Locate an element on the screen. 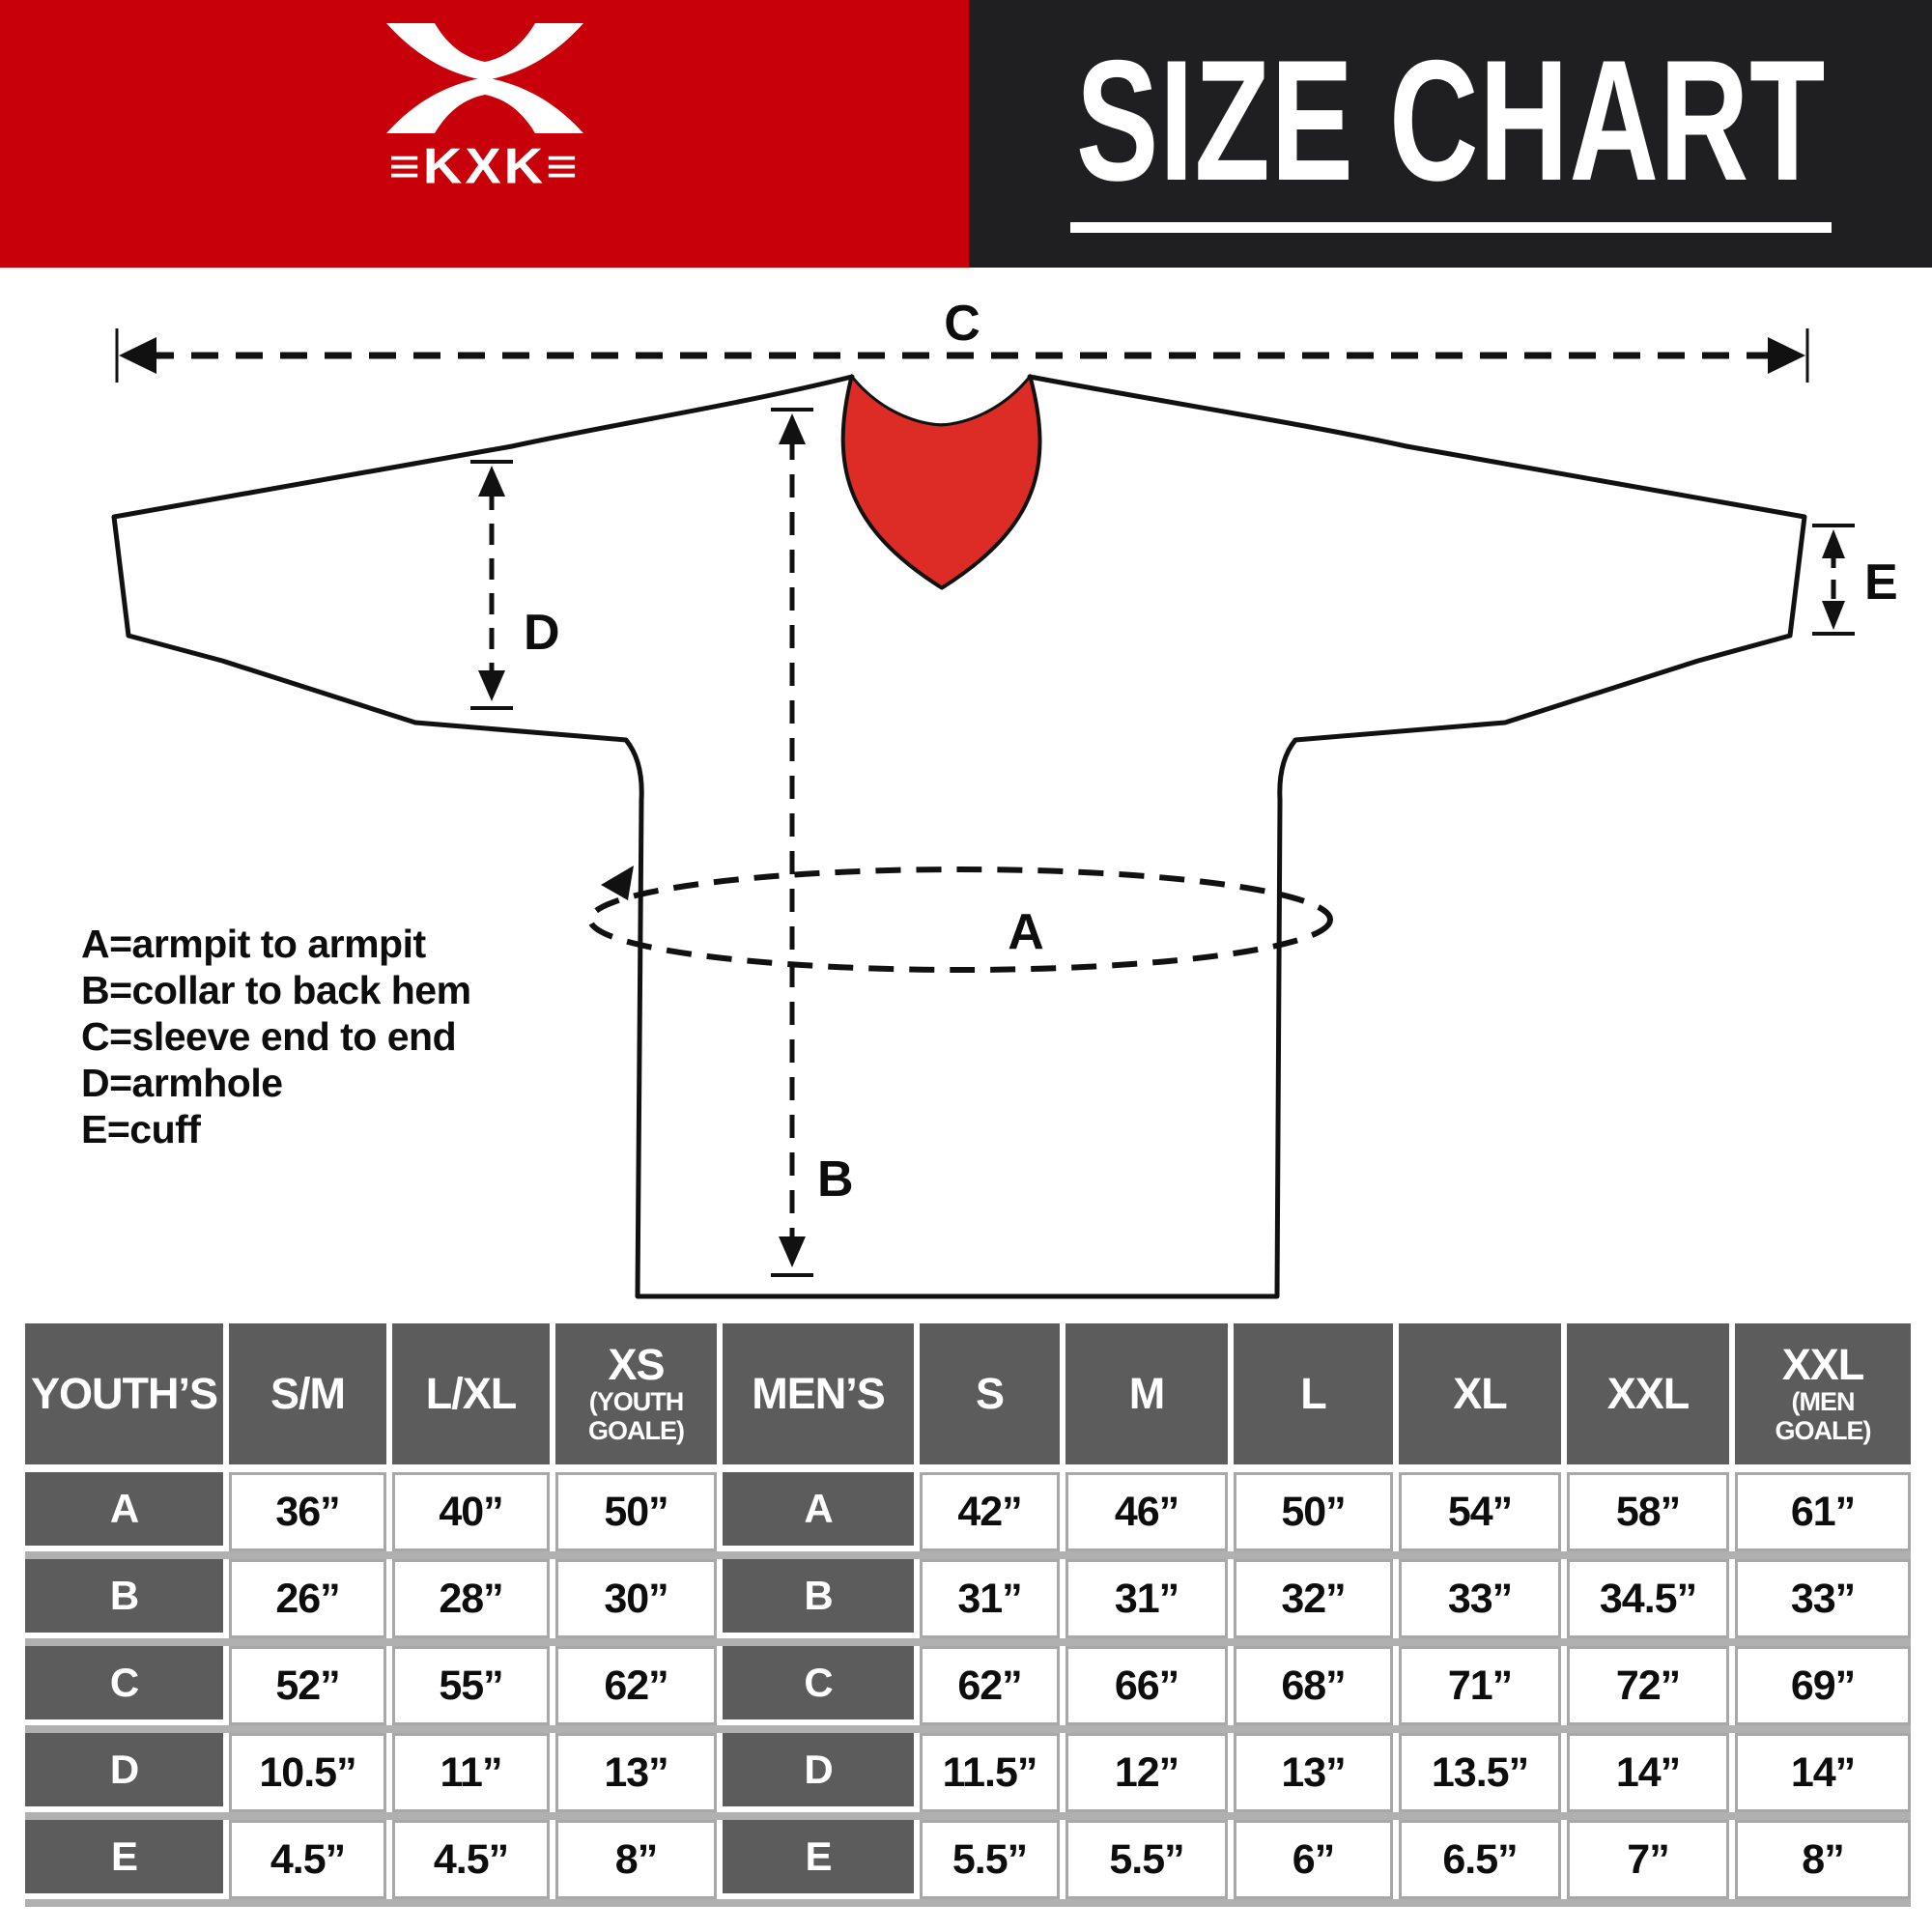 The width and height of the screenshot is (1932, 1932). table-row-C: C 52” 55” 62” C 62” 66” 68” 71” 72” 69” is located at coordinates (968, 1685).